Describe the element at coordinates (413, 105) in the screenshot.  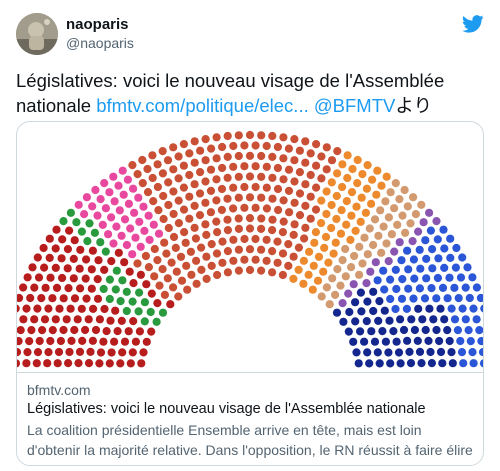
I see `tweet-text-suffix: より` at that location.